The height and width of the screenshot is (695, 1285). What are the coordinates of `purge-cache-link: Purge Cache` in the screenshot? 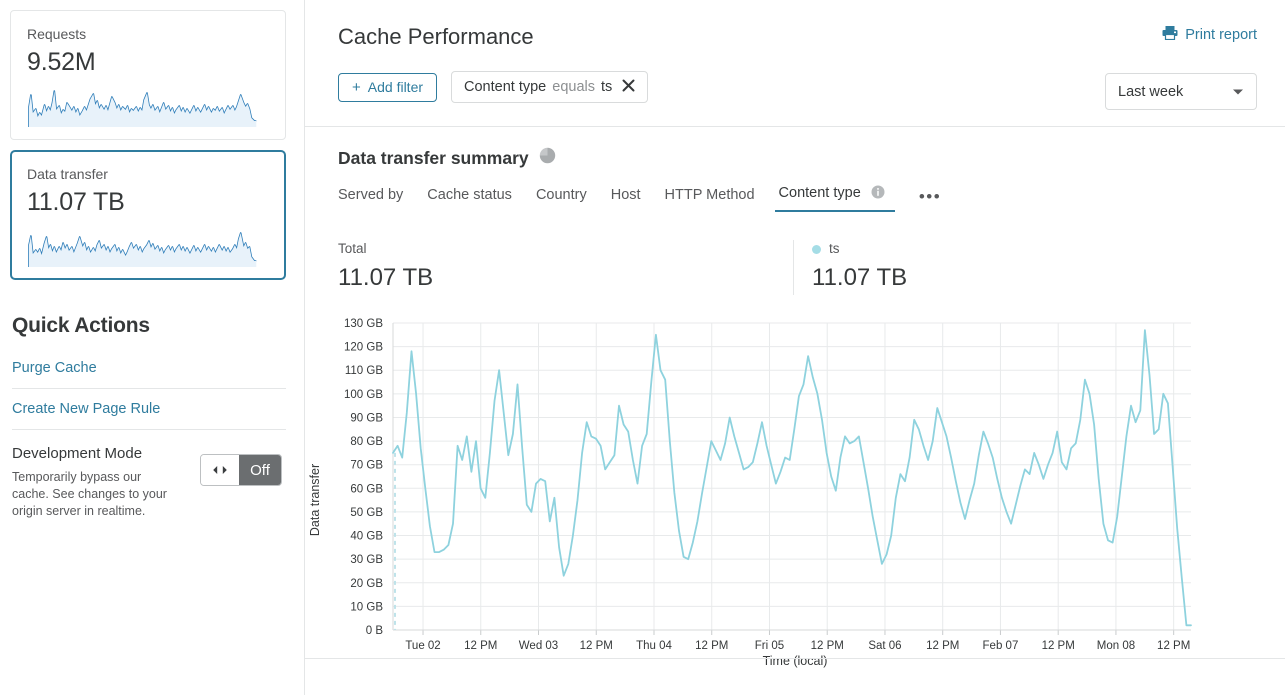 It's located at (54, 368).